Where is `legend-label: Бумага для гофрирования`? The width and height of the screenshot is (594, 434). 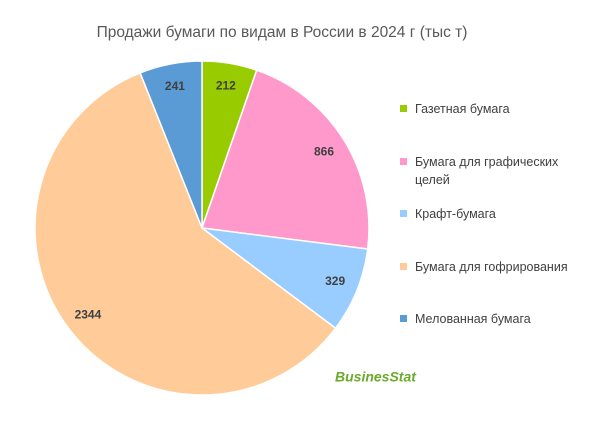 legend-label: Бумага для гофрирования is located at coordinates (491, 267).